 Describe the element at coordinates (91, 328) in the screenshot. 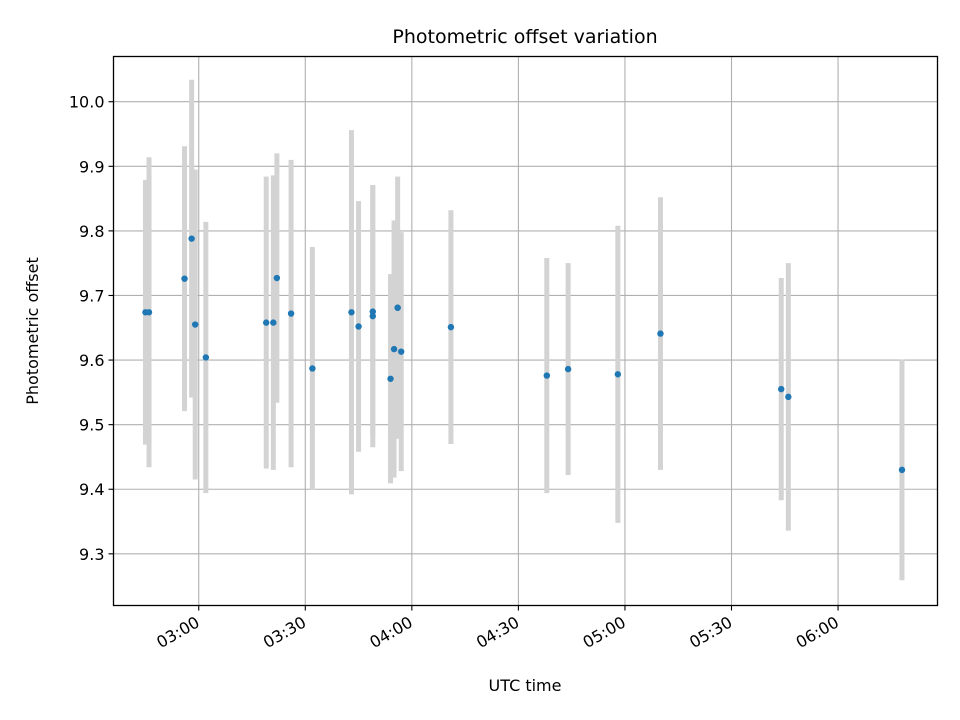

I see `y-axis-ticks: 9.3 9.4 9.5 9.6 9.7 9.8 9.9 10.0` at that location.